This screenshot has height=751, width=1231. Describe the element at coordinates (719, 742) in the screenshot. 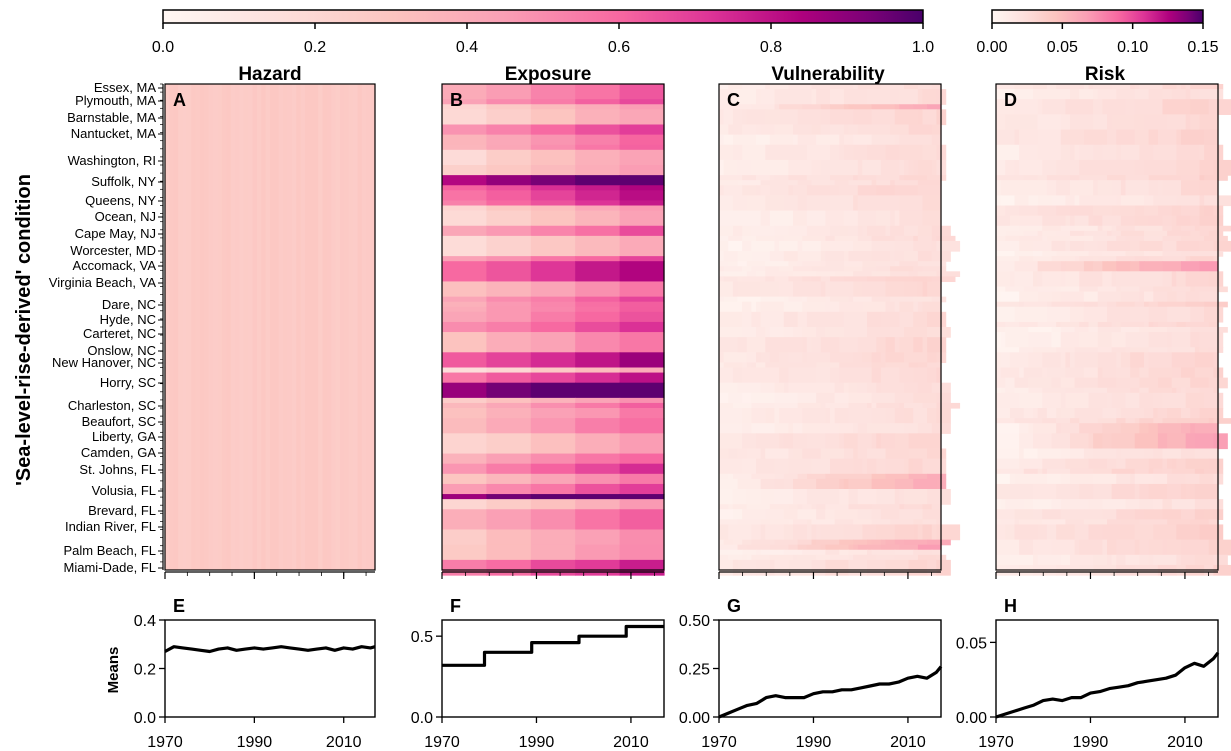

I see `x-tick-label: 1970` at that location.